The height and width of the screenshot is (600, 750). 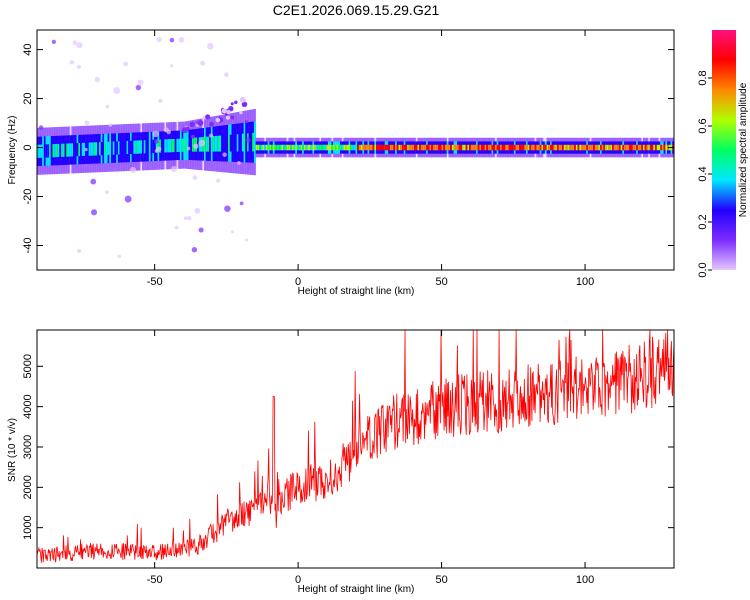 I want to click on snr-y-tick-label: 4000, so click(x=28, y=406).